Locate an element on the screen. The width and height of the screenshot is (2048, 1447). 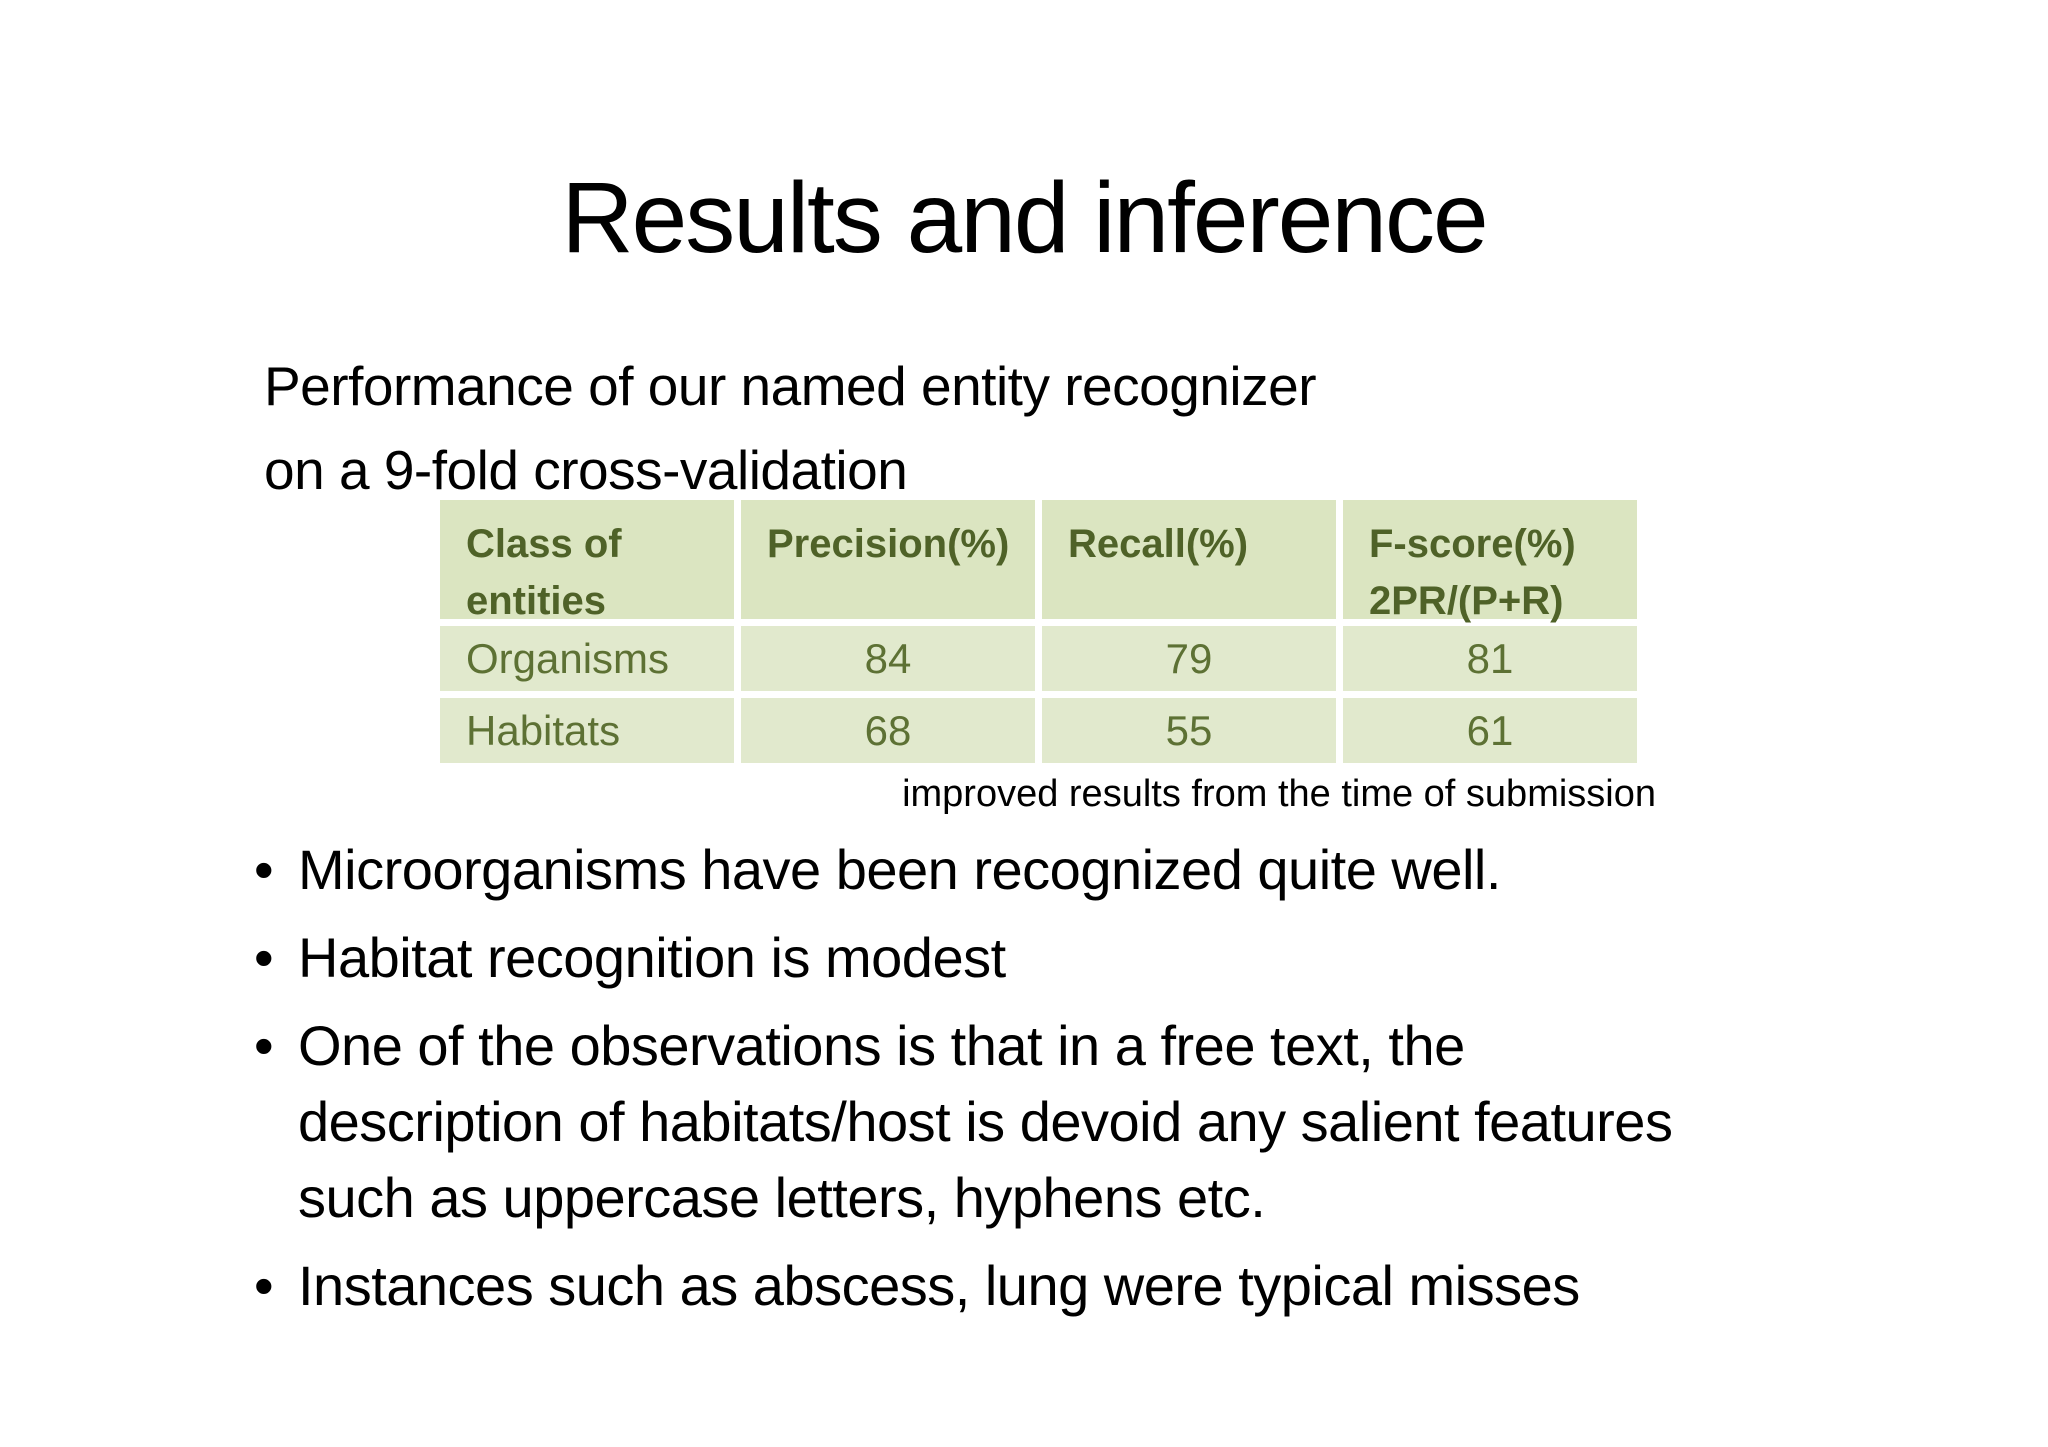
table-row-organisms-fscore: 81 is located at coordinates (1490, 658).